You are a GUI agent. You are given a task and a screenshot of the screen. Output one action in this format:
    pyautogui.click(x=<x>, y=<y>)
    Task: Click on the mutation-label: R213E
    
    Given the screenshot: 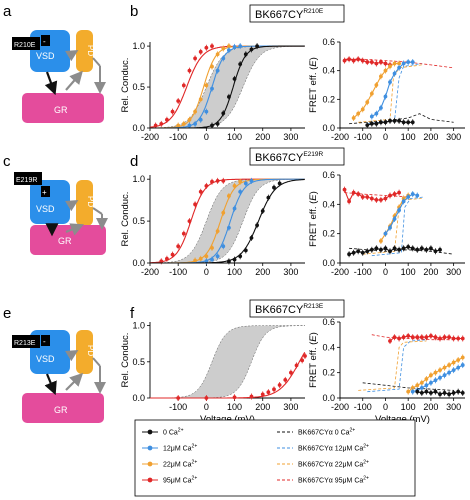 What is the action you would take?
    pyautogui.click(x=25, y=343)
    